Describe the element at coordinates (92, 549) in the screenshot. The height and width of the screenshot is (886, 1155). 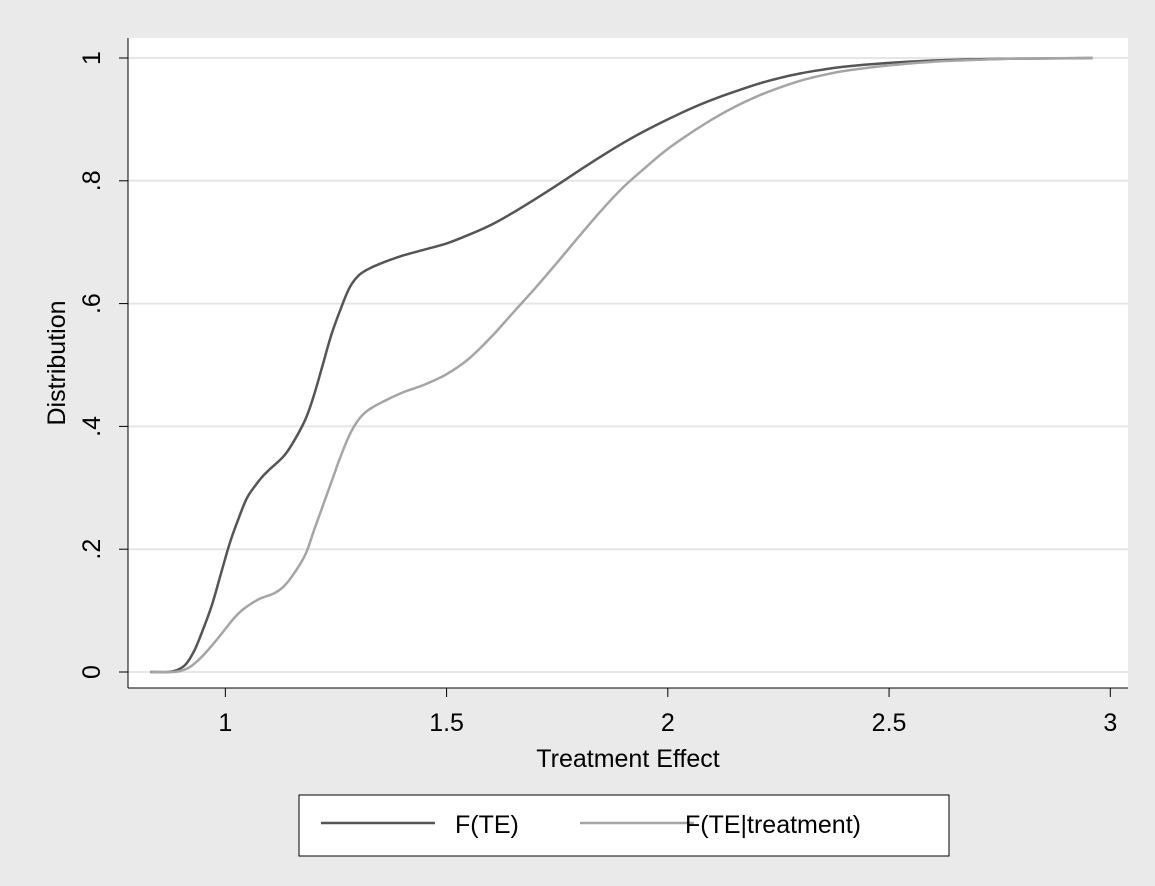
I see `y-tick-label: .2` at that location.